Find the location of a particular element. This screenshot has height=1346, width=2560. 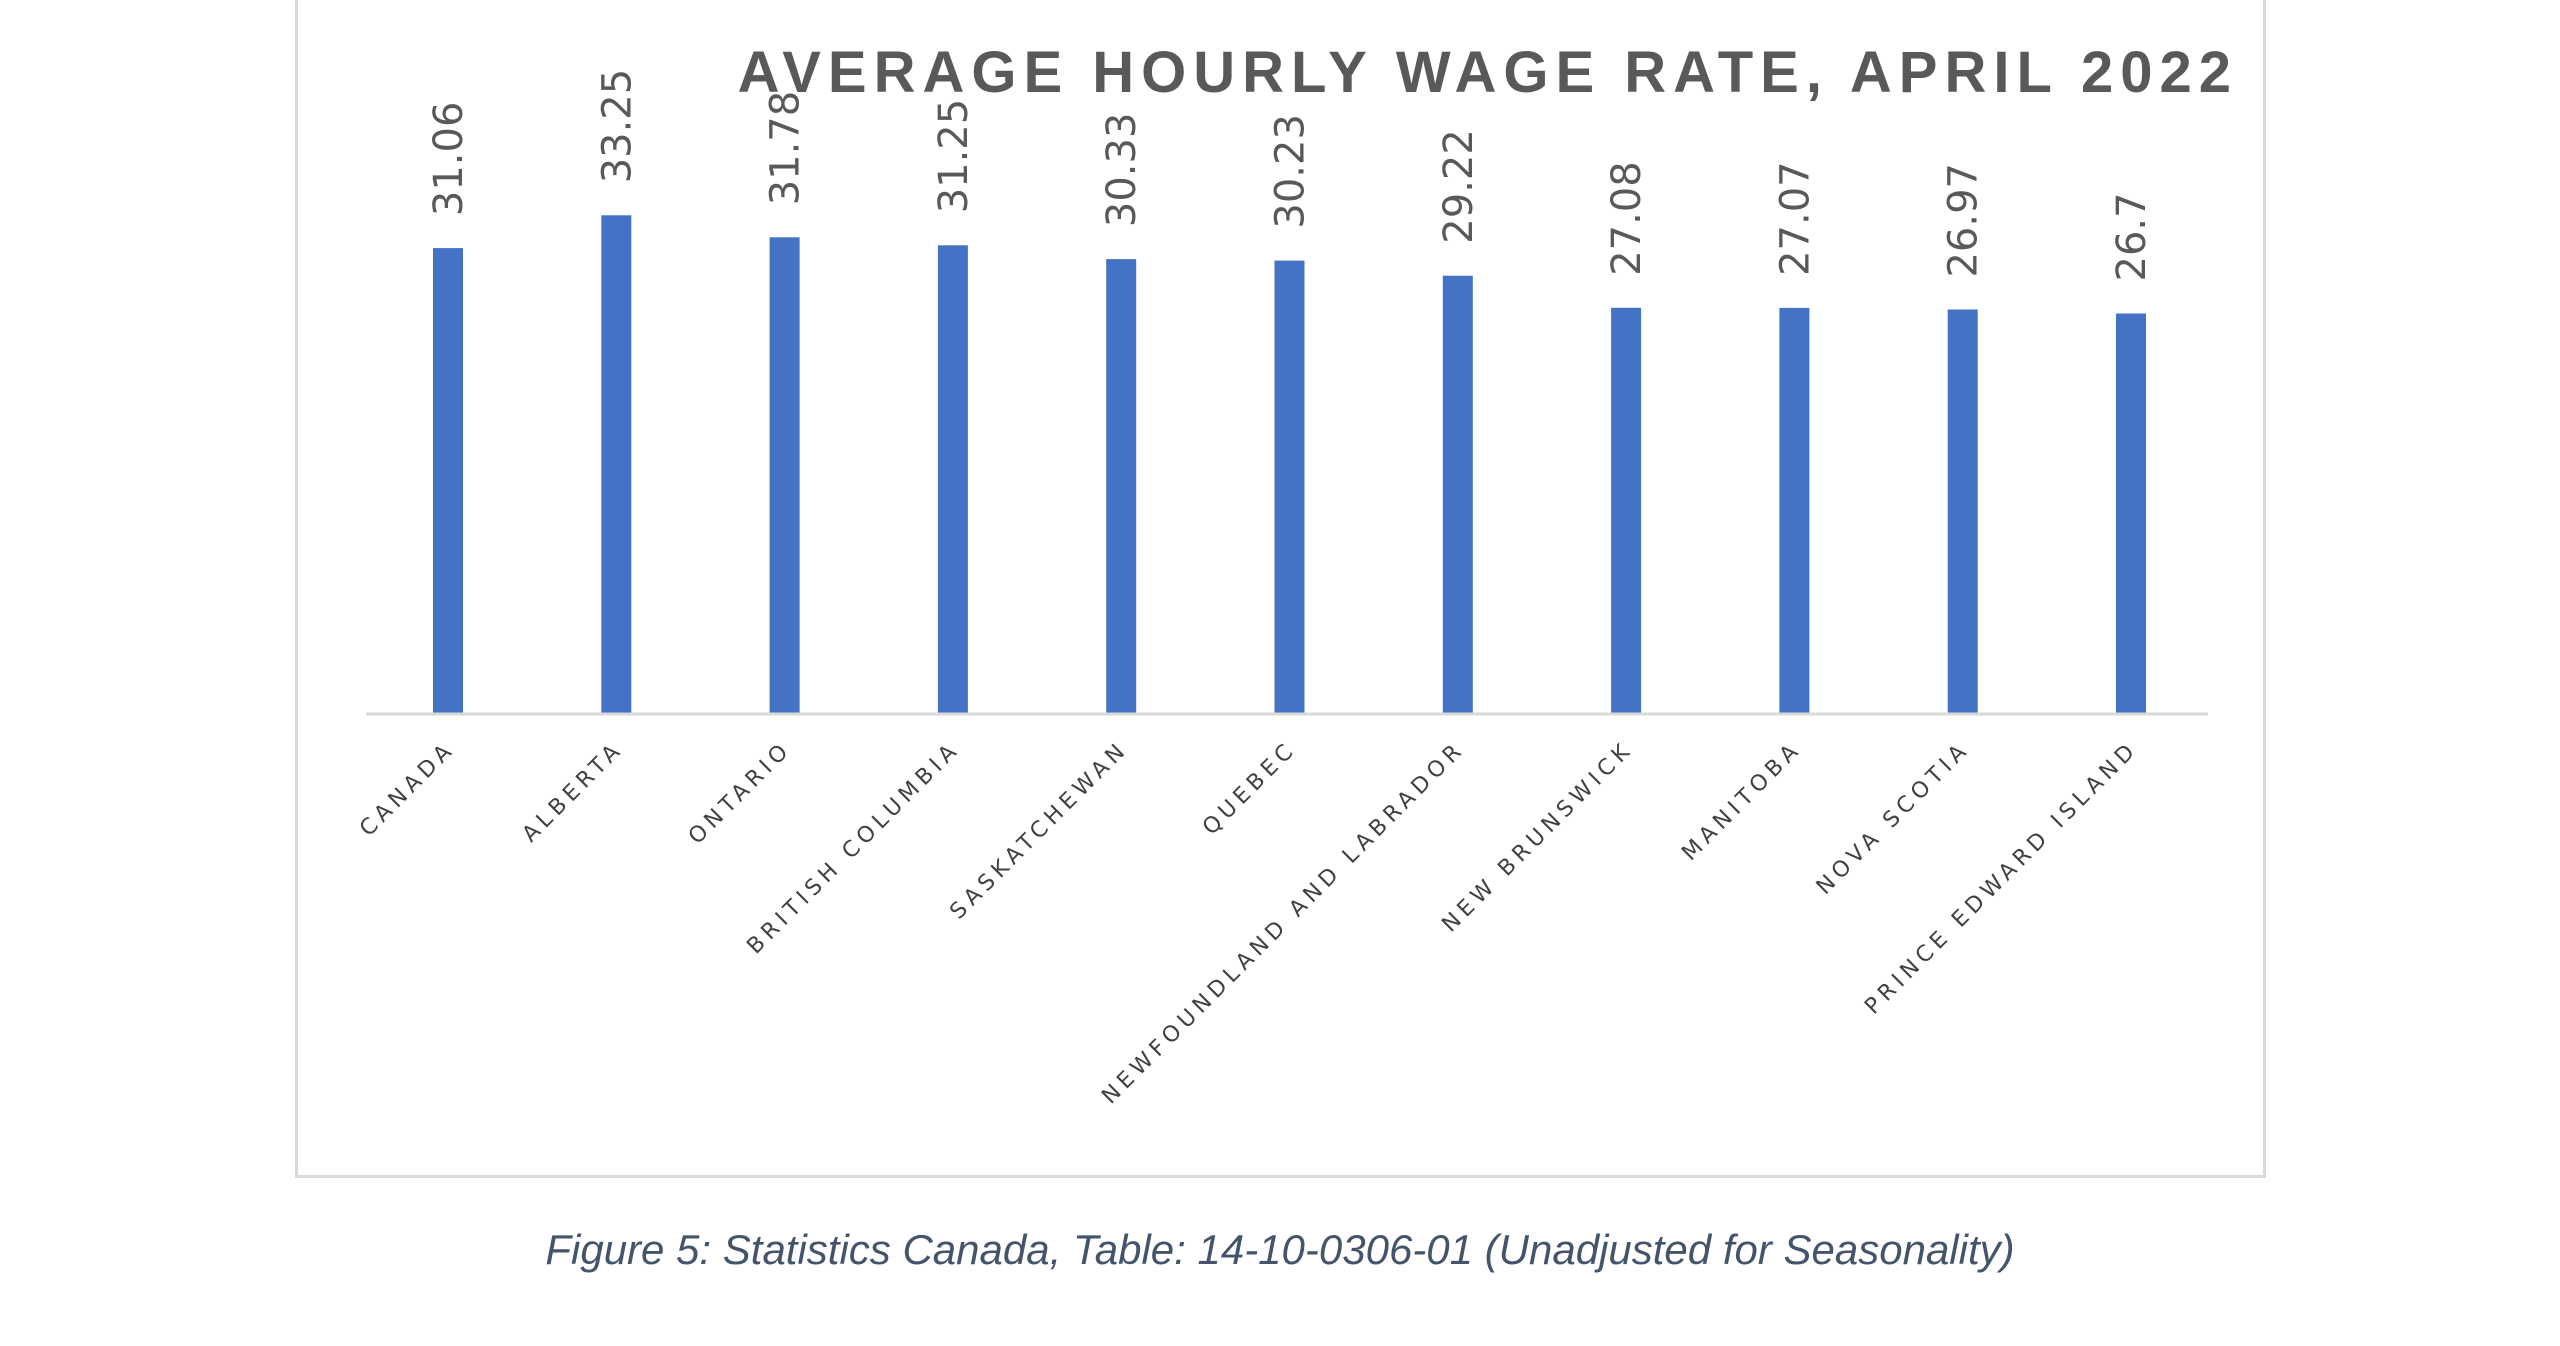

data-label-nova-scotia: 26.97 is located at coordinates (1964, 220).